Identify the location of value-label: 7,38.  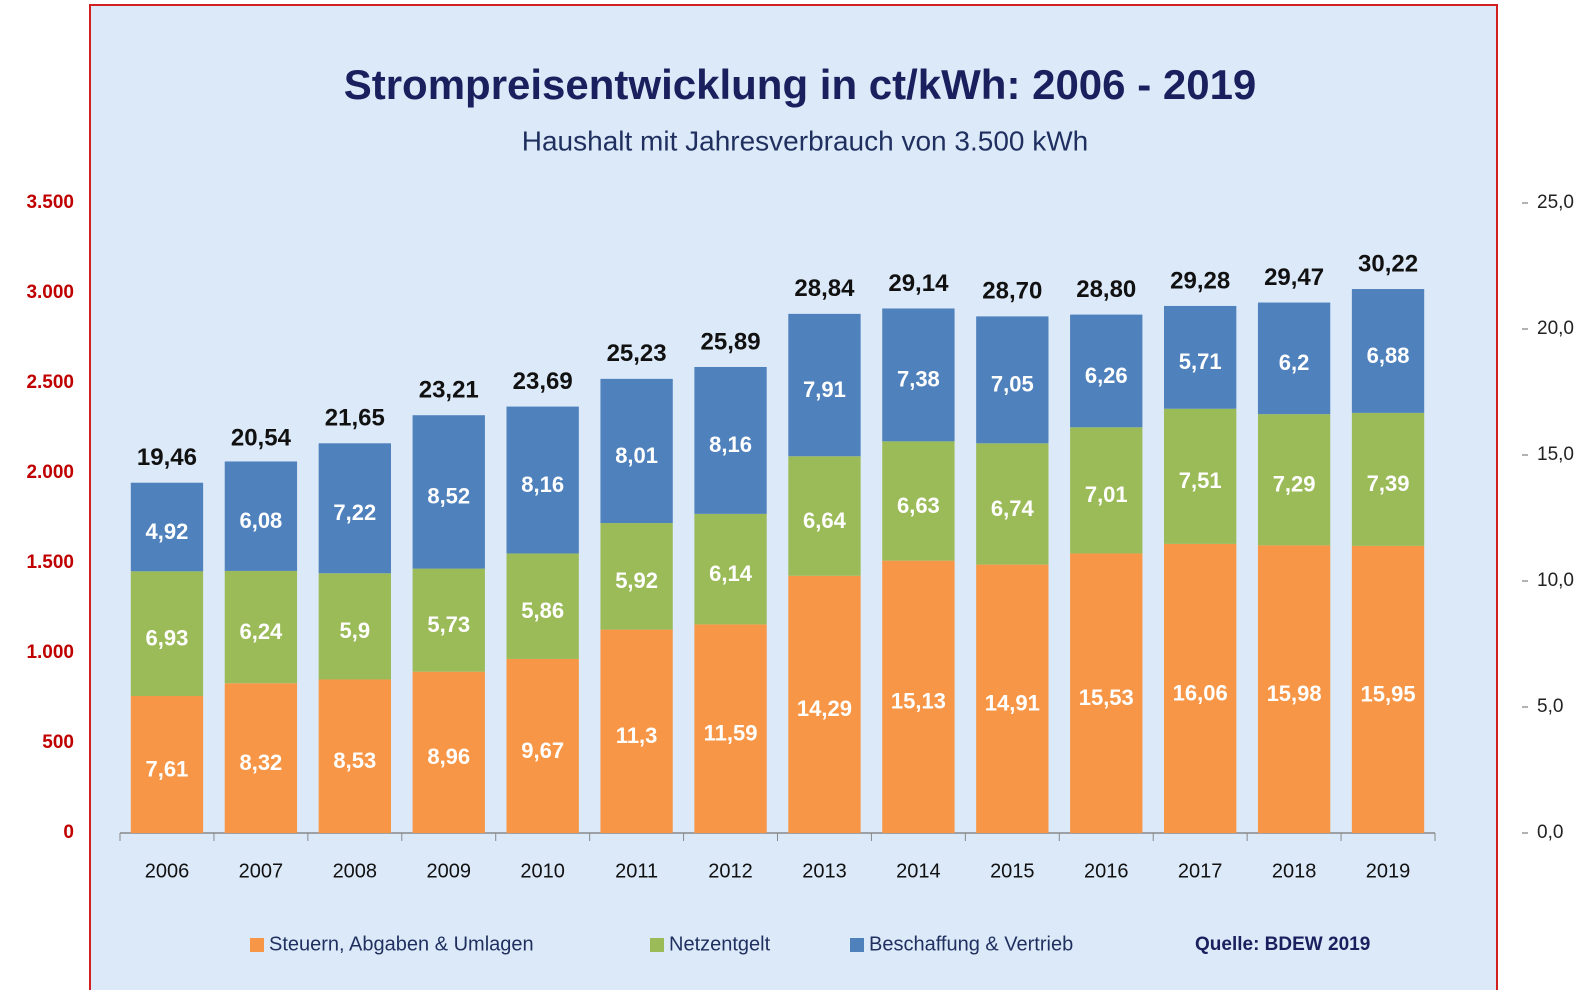
(918, 379).